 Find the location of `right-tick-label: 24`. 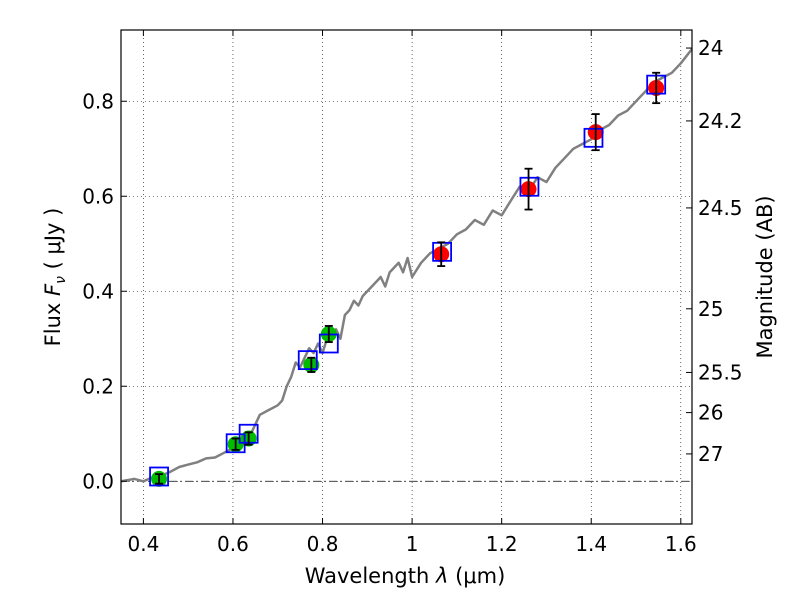

right-tick-label: 24 is located at coordinates (710, 48).